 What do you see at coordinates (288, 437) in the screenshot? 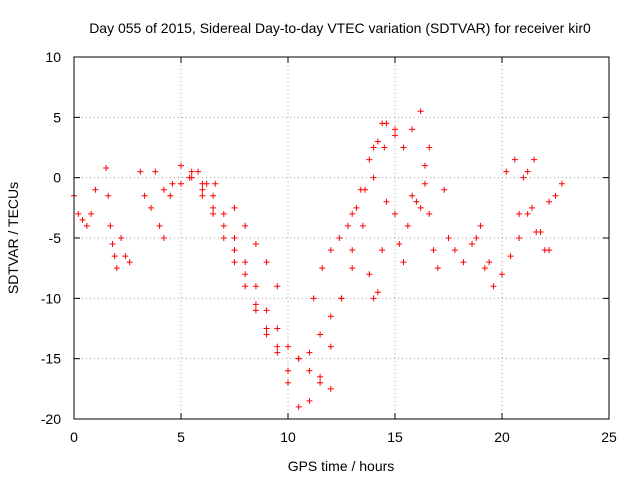
I see `x-tick-label: 10` at bounding box center [288, 437].